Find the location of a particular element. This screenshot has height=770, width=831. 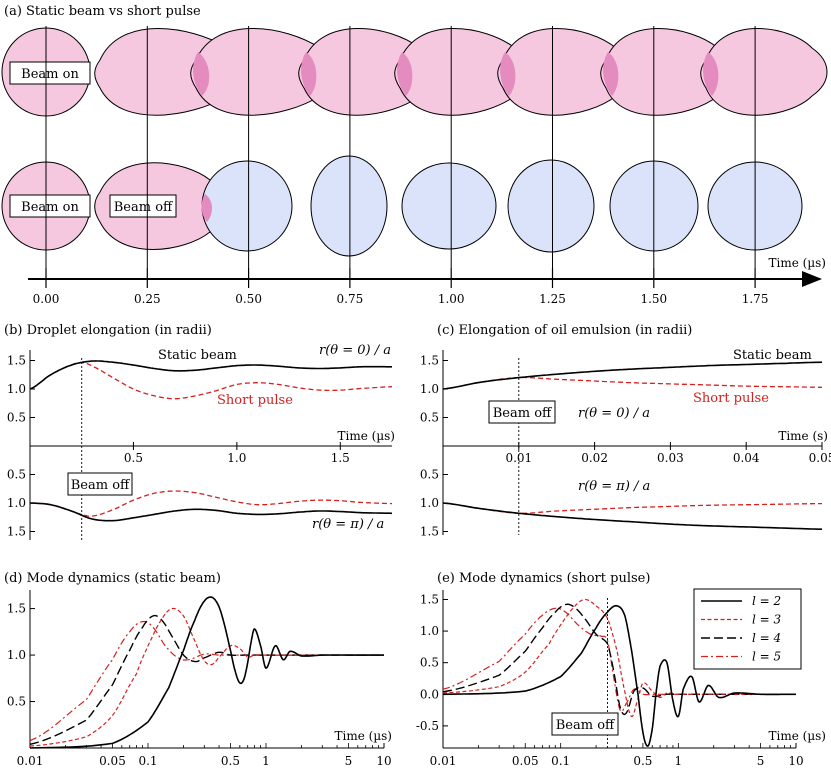

time-tick-label: 0.25 is located at coordinates (147, 299).